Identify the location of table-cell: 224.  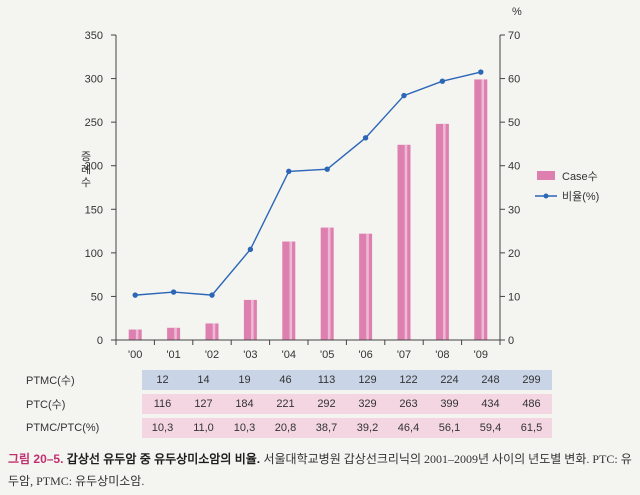
(449, 380).